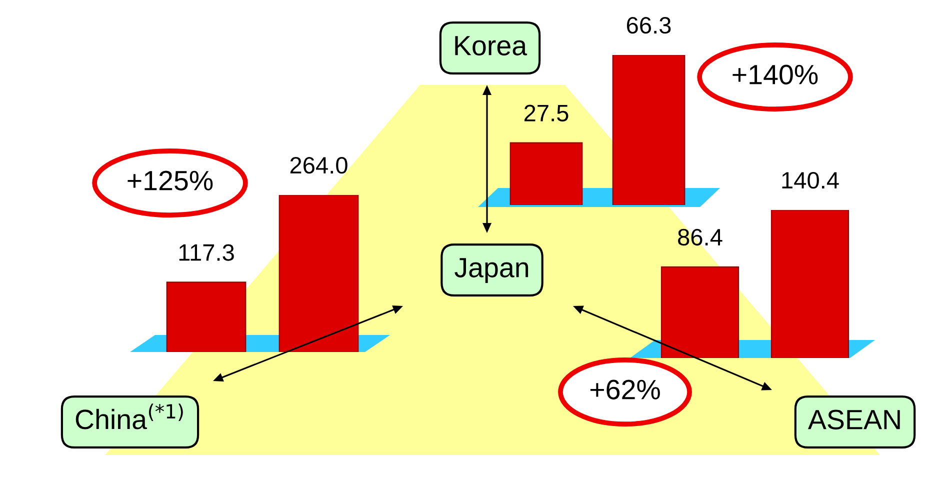 The height and width of the screenshot is (494, 947). What do you see at coordinates (700, 237) in the screenshot?
I see `data-label: 86.4` at bounding box center [700, 237].